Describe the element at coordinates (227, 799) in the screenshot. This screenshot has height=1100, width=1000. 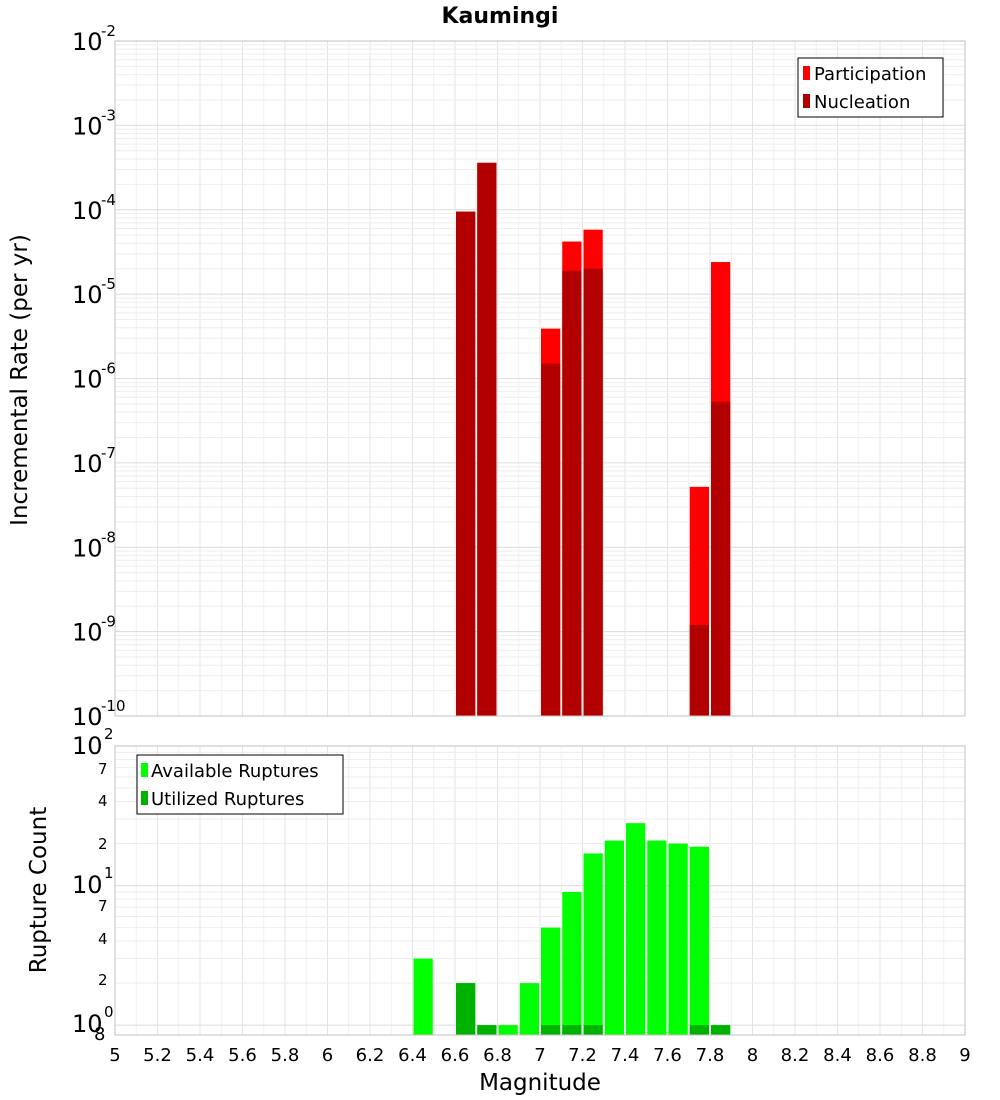
I see `legend-label: Utilized Ruptures` at that location.